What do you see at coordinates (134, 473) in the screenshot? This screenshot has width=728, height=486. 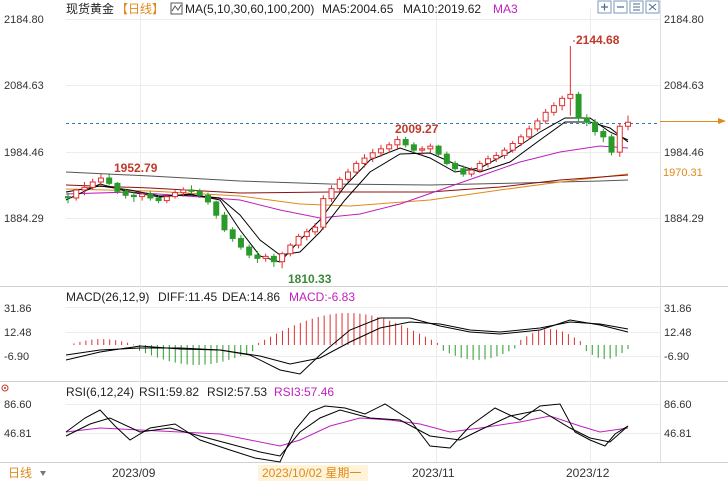 I see `xaxis-label-sep: 2023/09` at bounding box center [134, 473].